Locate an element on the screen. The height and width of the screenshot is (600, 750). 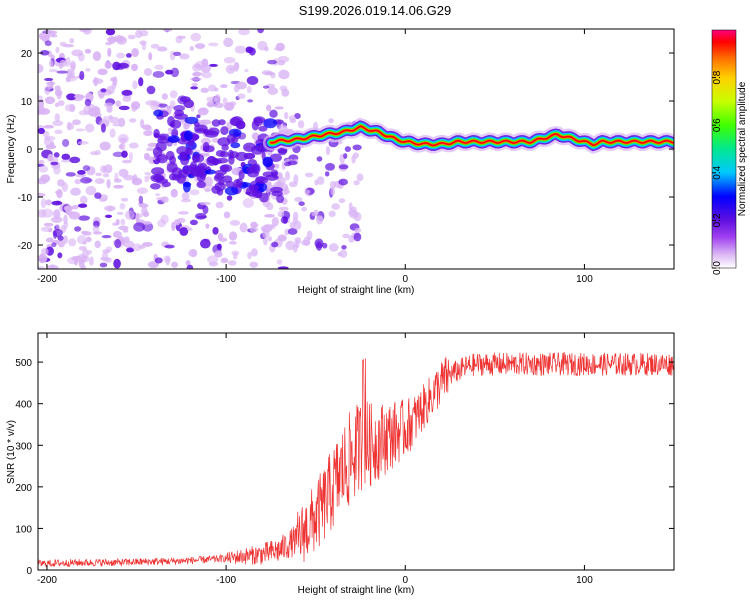
snr-ytick-label: 0 is located at coordinates (29, 571).